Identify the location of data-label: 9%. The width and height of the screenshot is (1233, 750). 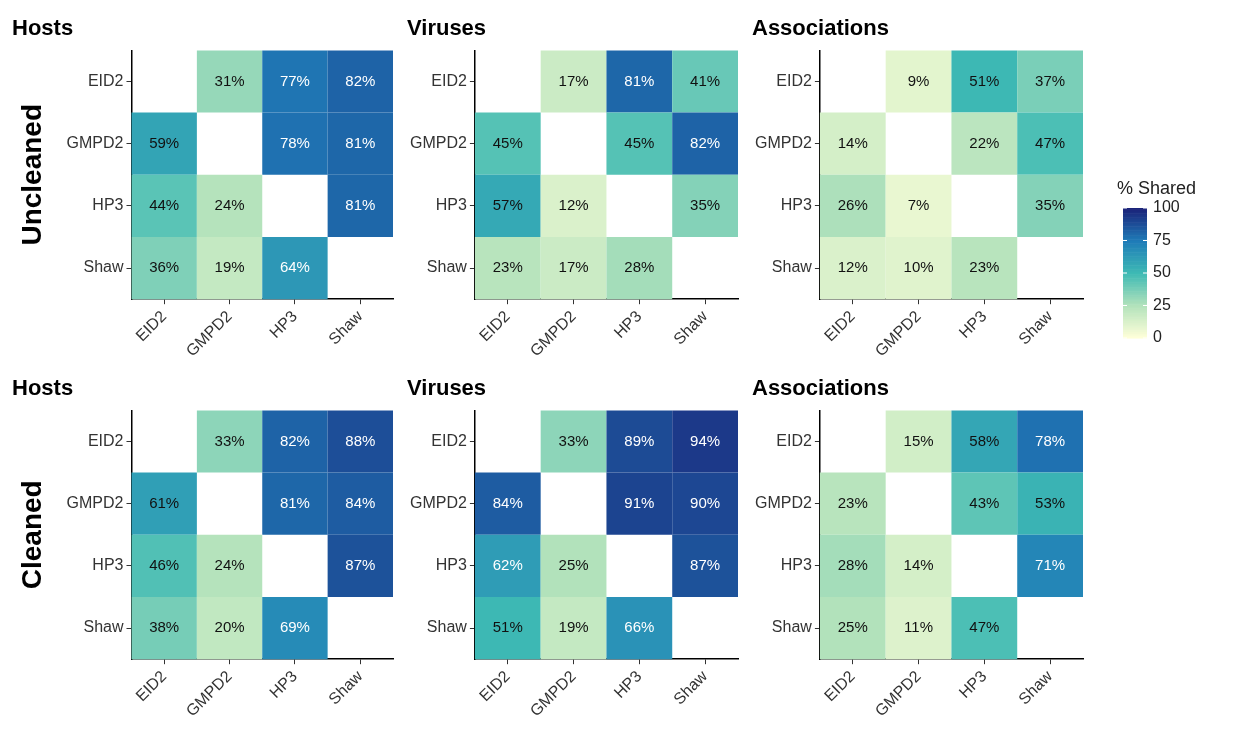
(918, 80).